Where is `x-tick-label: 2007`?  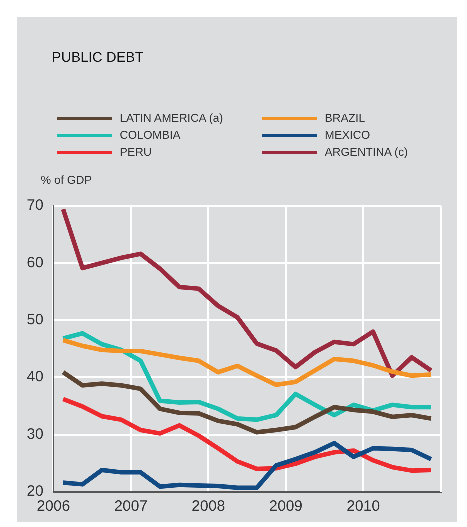 x-tick-label: 2007 is located at coordinates (131, 507).